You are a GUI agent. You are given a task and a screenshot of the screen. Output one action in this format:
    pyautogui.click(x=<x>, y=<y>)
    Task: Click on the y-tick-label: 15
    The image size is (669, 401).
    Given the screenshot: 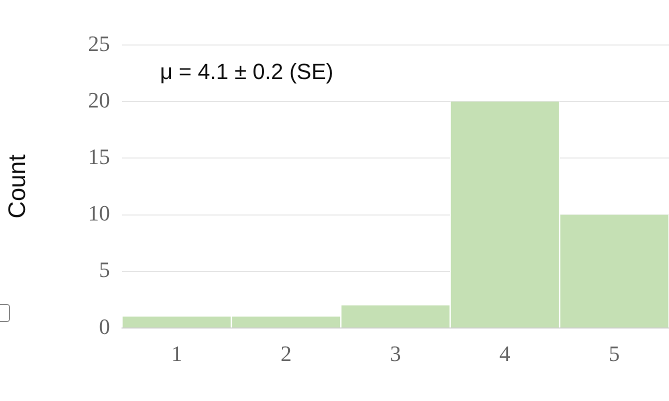 What is the action you would take?
    pyautogui.click(x=99, y=156)
    